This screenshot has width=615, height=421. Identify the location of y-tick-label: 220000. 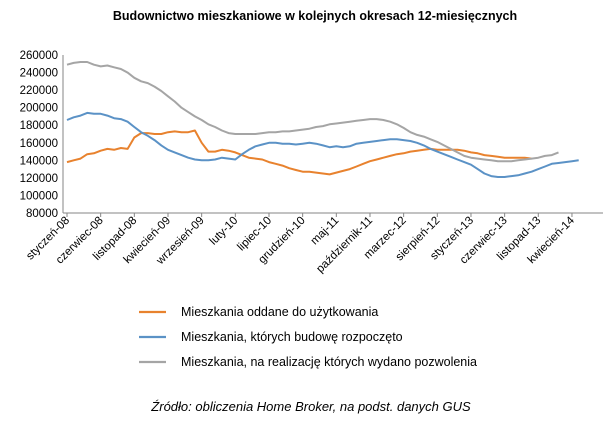
(39, 91).